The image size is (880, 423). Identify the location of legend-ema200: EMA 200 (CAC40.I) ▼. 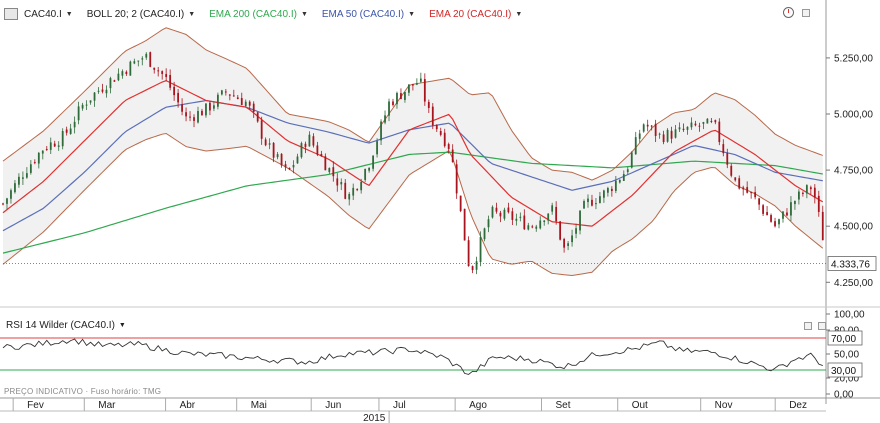
(258, 14).